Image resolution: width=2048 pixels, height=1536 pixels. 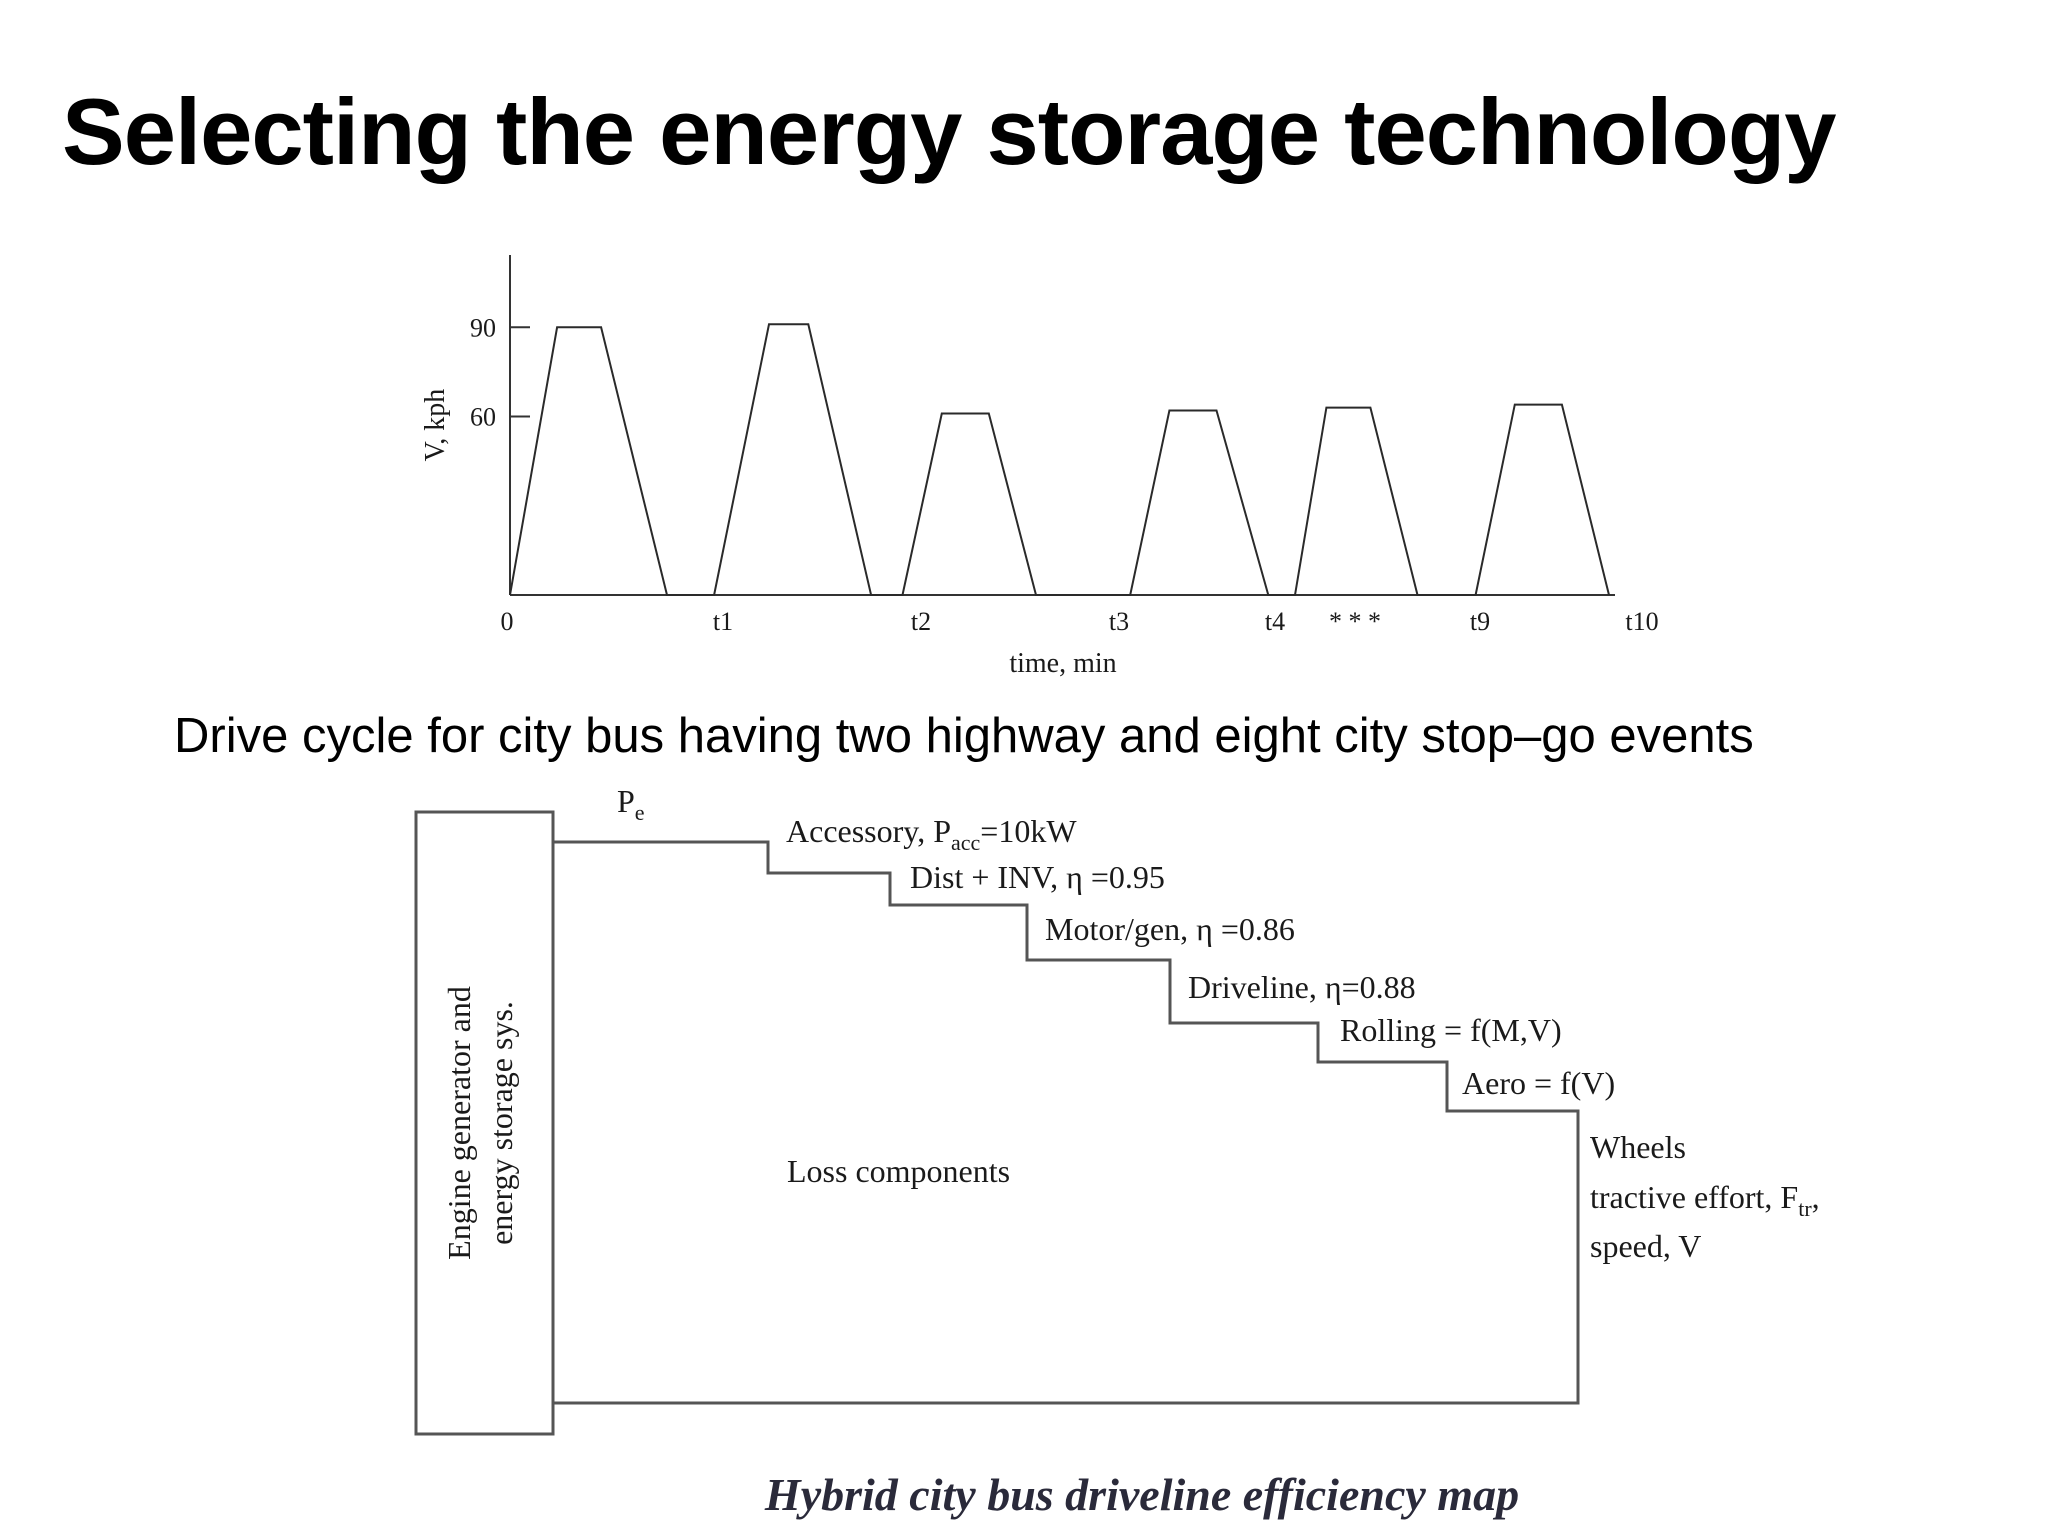 I want to click on engine-box-label-1: Engine generator and, so click(x=459, y=1123).